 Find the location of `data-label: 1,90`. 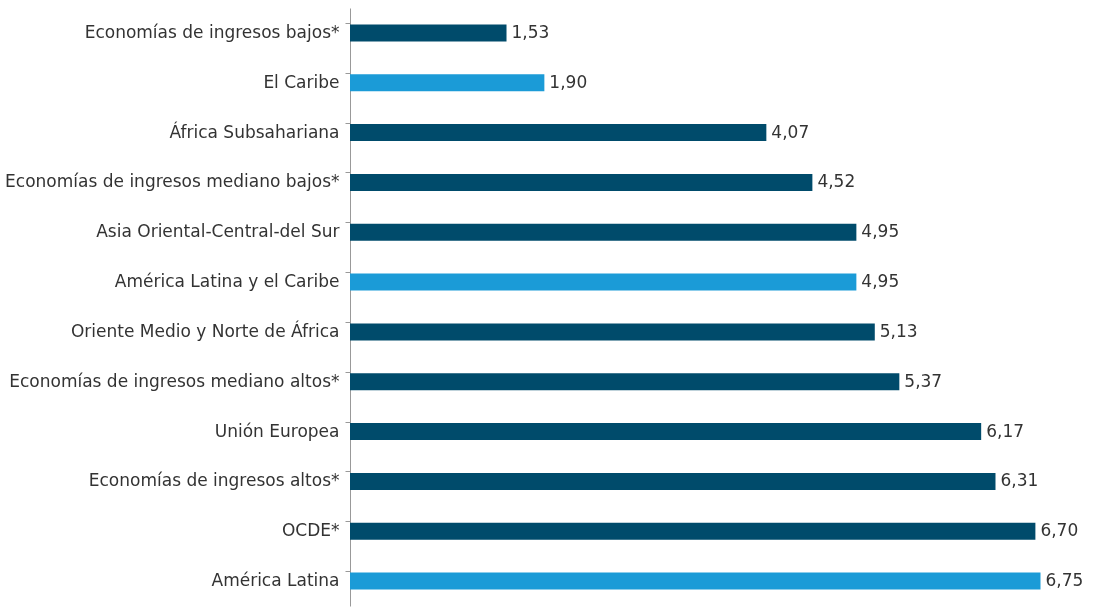

data-label: 1,90 is located at coordinates (568, 81).